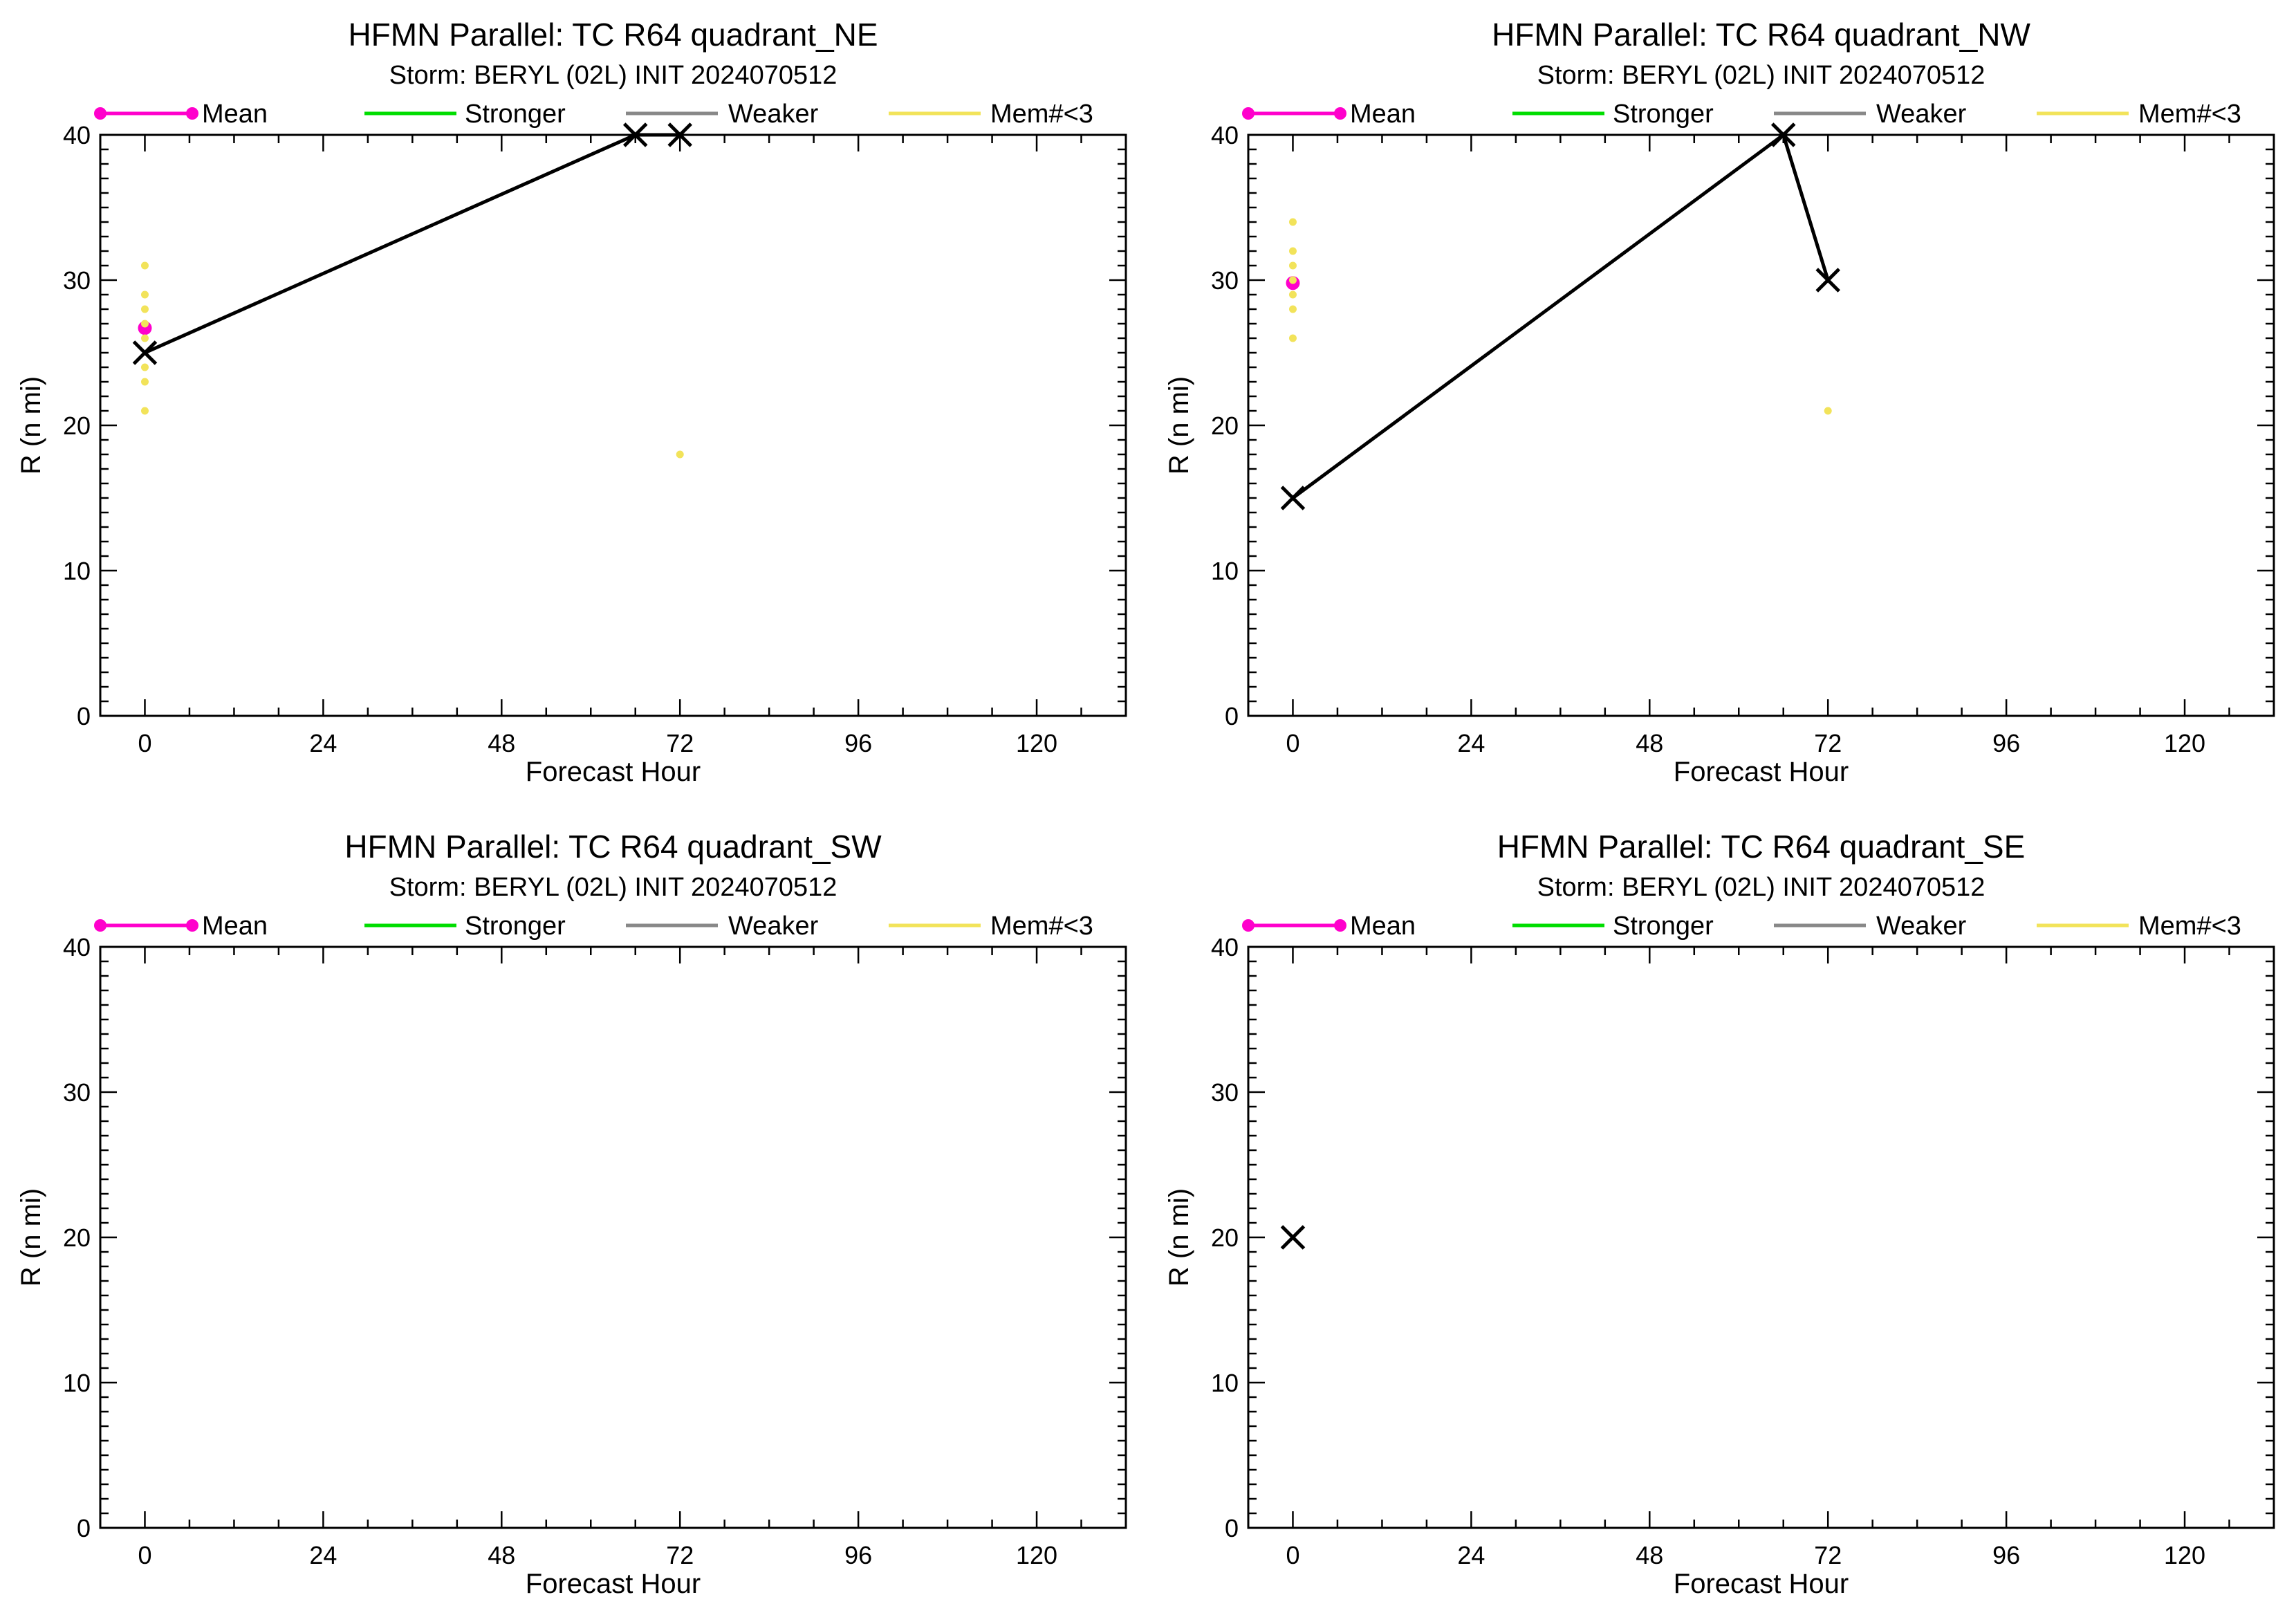 The width and height of the screenshot is (2296, 1624). I want to click on chart-title: HFMN Parallel: TC R64 quadrant_NW, so click(1761, 35).